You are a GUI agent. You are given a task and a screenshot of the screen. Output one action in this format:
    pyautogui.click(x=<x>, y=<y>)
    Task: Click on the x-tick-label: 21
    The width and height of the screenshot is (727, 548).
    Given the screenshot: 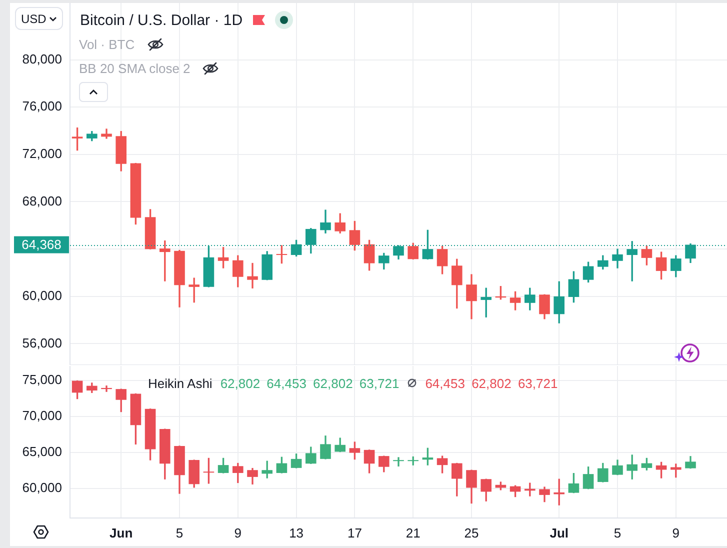 What is the action you would take?
    pyautogui.click(x=413, y=532)
    